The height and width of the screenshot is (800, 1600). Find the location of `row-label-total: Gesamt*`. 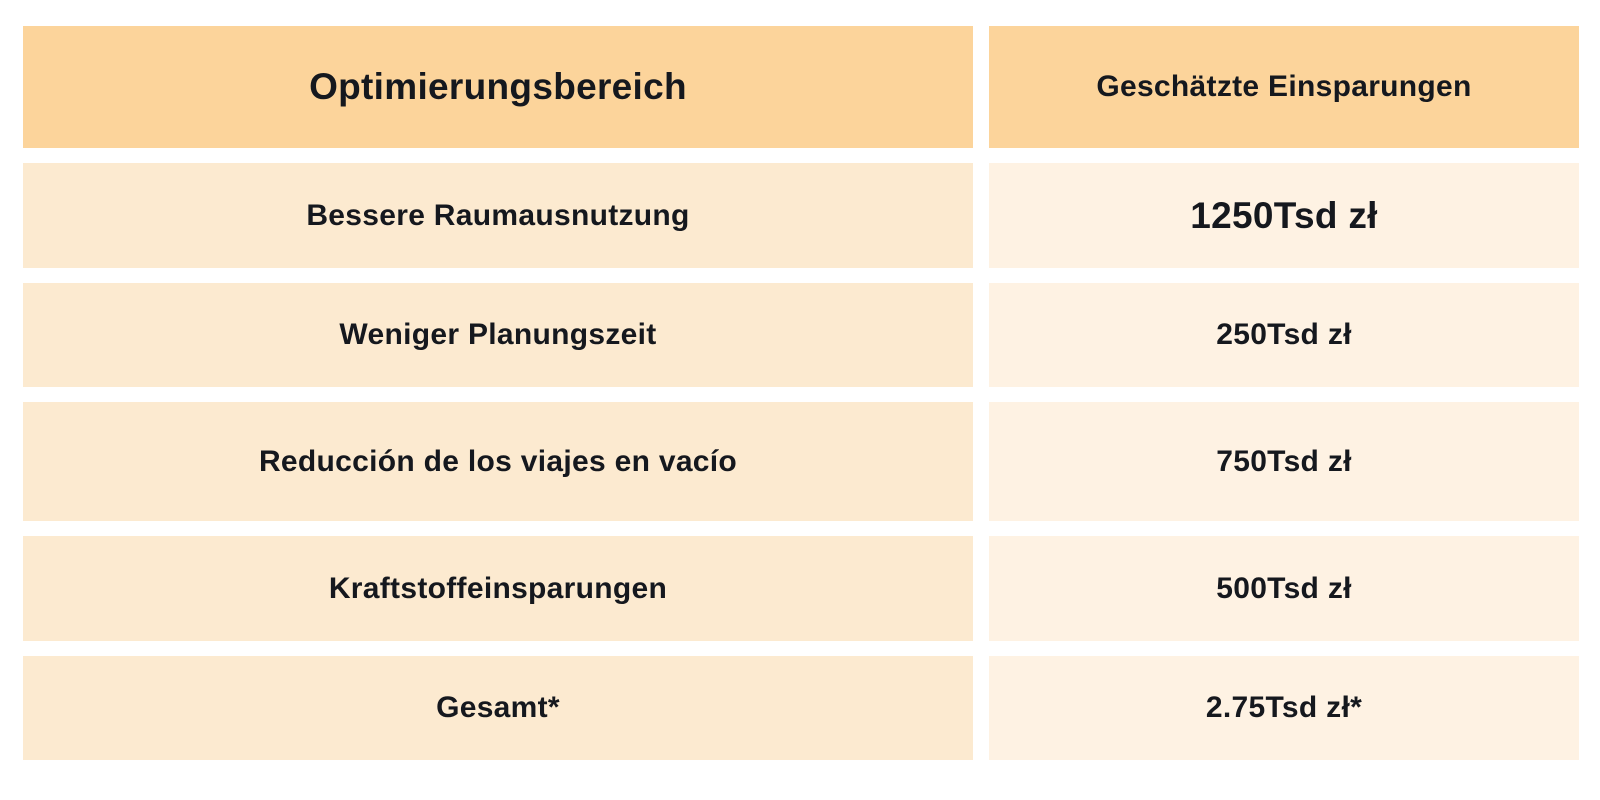

row-label-total: Gesamt* is located at coordinates (498, 708).